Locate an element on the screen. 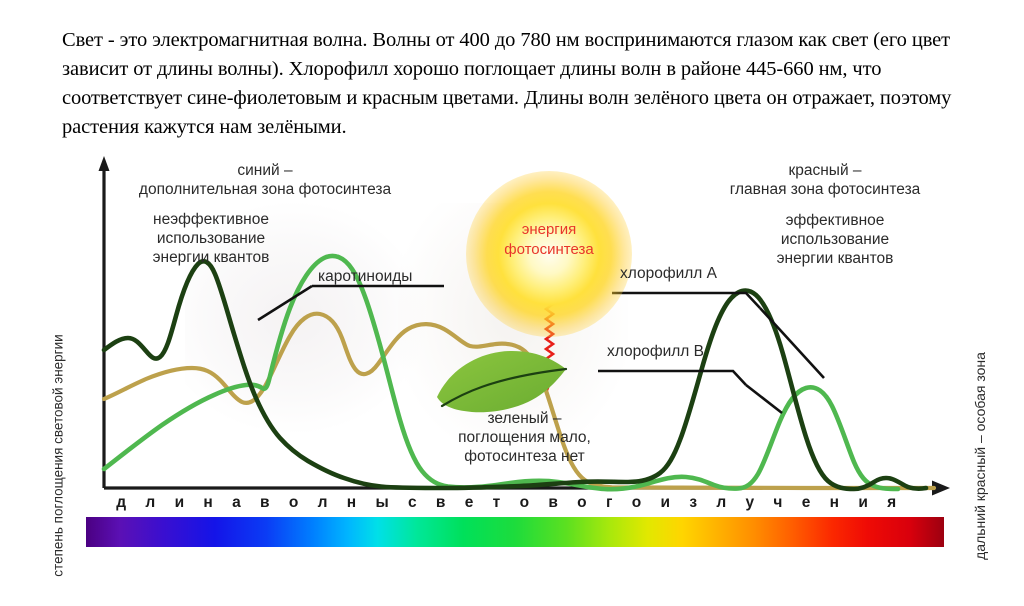 The image size is (1024, 606). annotation-chlorophyll-b: хлорофилл В is located at coordinates (655, 351).